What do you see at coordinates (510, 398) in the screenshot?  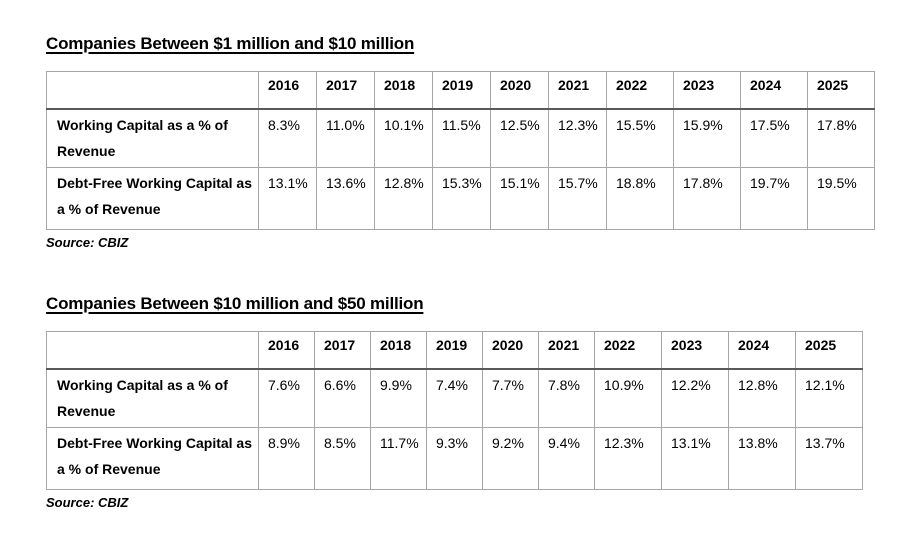 I see `value-cell: 7.7%` at bounding box center [510, 398].